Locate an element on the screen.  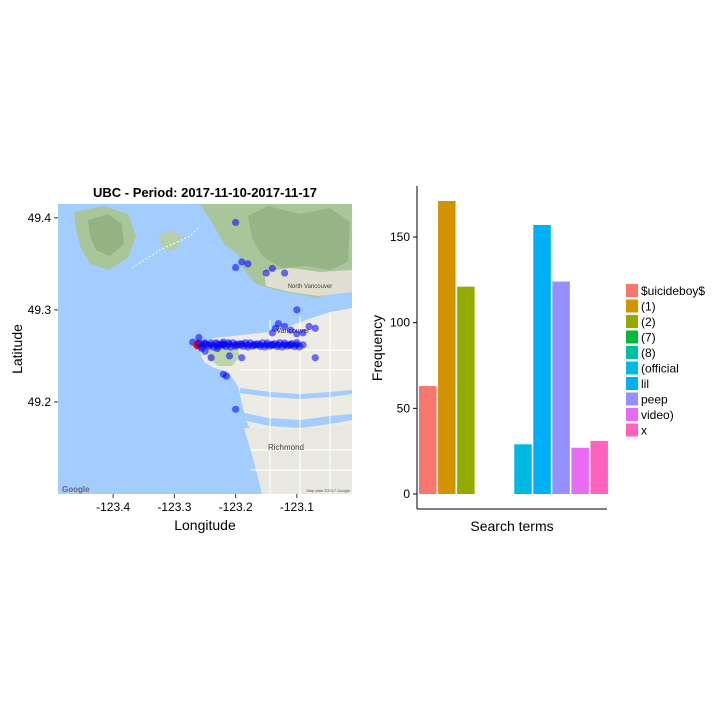
bar-y-axis-title: Frequency is located at coordinates (377, 348).